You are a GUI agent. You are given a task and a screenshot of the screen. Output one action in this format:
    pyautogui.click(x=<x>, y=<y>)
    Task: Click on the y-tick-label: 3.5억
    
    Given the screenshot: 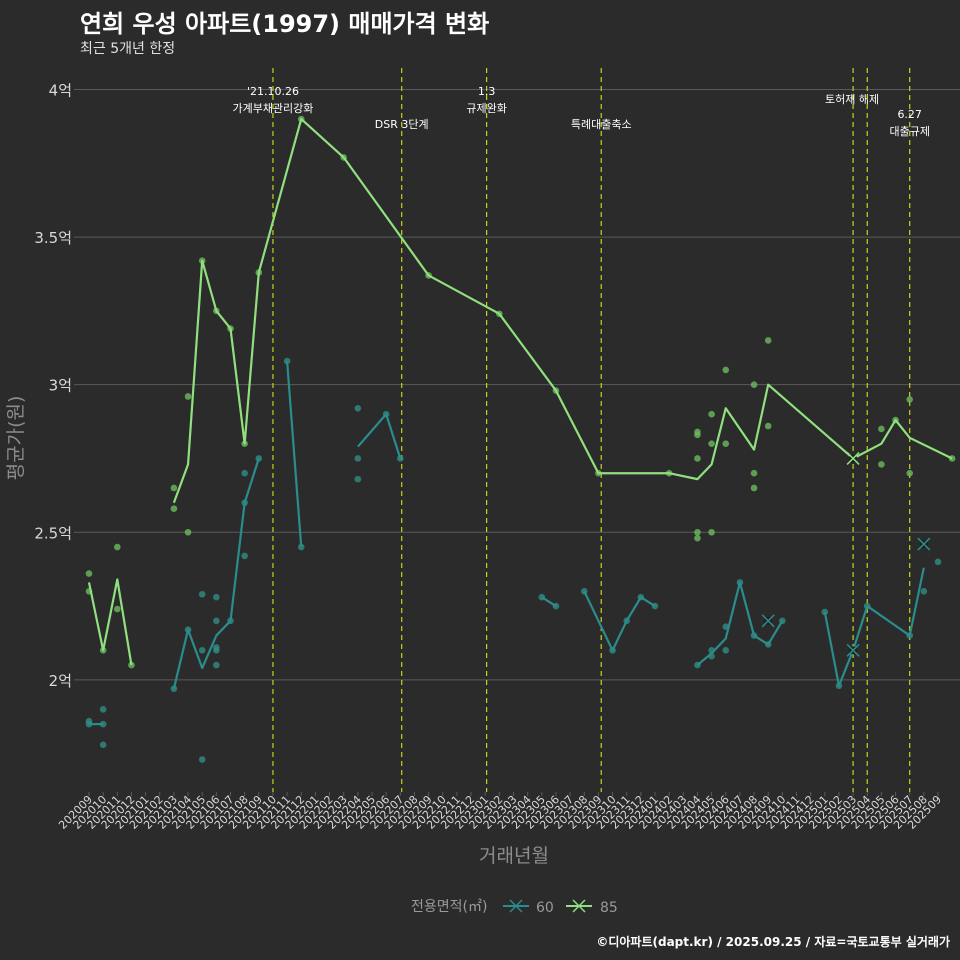 What is the action you would take?
    pyautogui.click(x=53, y=238)
    